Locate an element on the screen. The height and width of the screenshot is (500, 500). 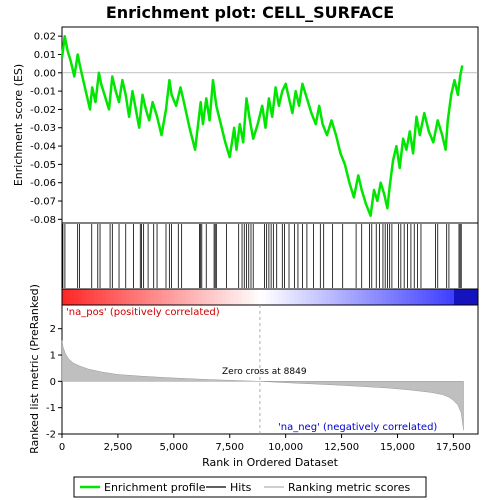
es-y-tick-label: -0.04 is located at coordinates (43, 147).